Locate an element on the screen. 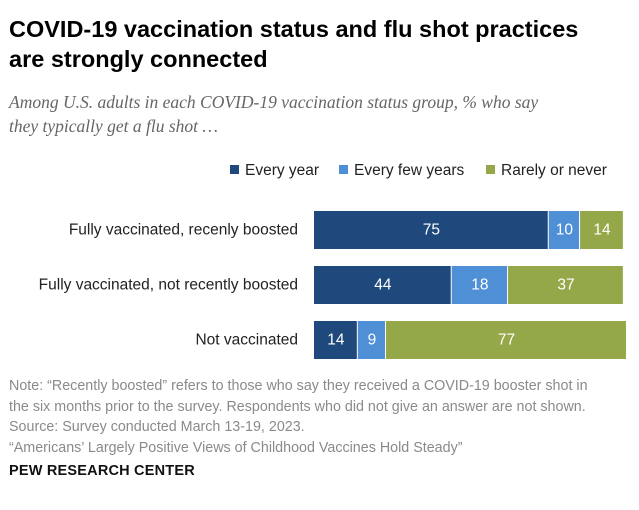 The height and width of the screenshot is (510, 639). legend-item-every-year: Every year is located at coordinates (274, 171).